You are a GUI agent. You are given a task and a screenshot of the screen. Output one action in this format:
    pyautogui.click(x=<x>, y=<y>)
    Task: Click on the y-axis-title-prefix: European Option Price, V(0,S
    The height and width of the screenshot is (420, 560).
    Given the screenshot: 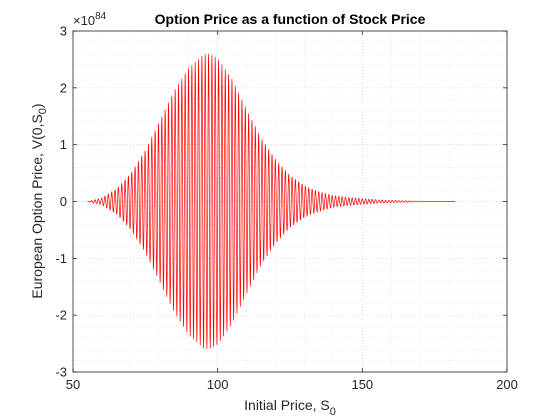 What is the action you would take?
    pyautogui.click(x=37, y=206)
    